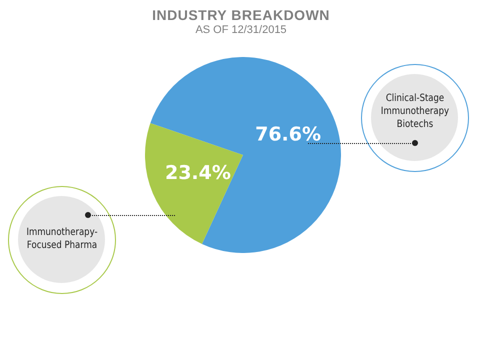  Describe the element at coordinates (415, 111) in the screenshot. I see `slice-label: Clinical-Stage Immunotherapy Biotechs` at that location.